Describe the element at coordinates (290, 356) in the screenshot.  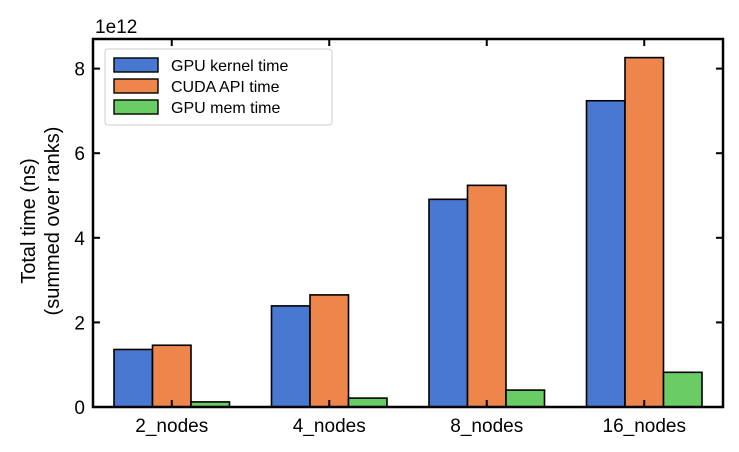
I see `bar-4_nodes-gpu-kernel-time` at that location.